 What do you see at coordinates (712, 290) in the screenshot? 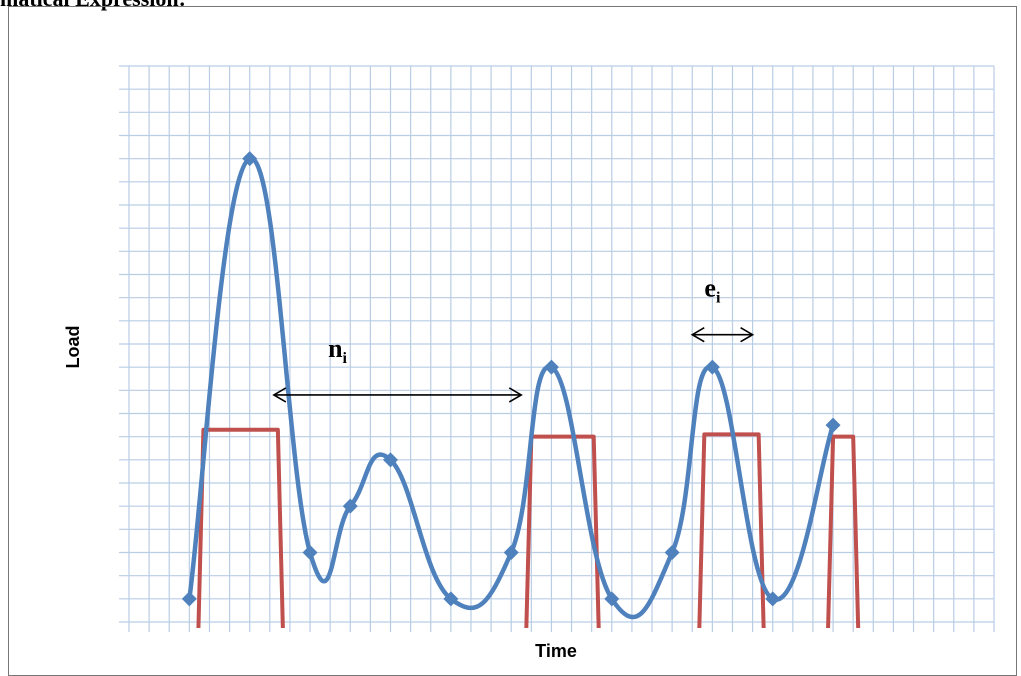
I see `annotation-label: ei` at bounding box center [712, 290].